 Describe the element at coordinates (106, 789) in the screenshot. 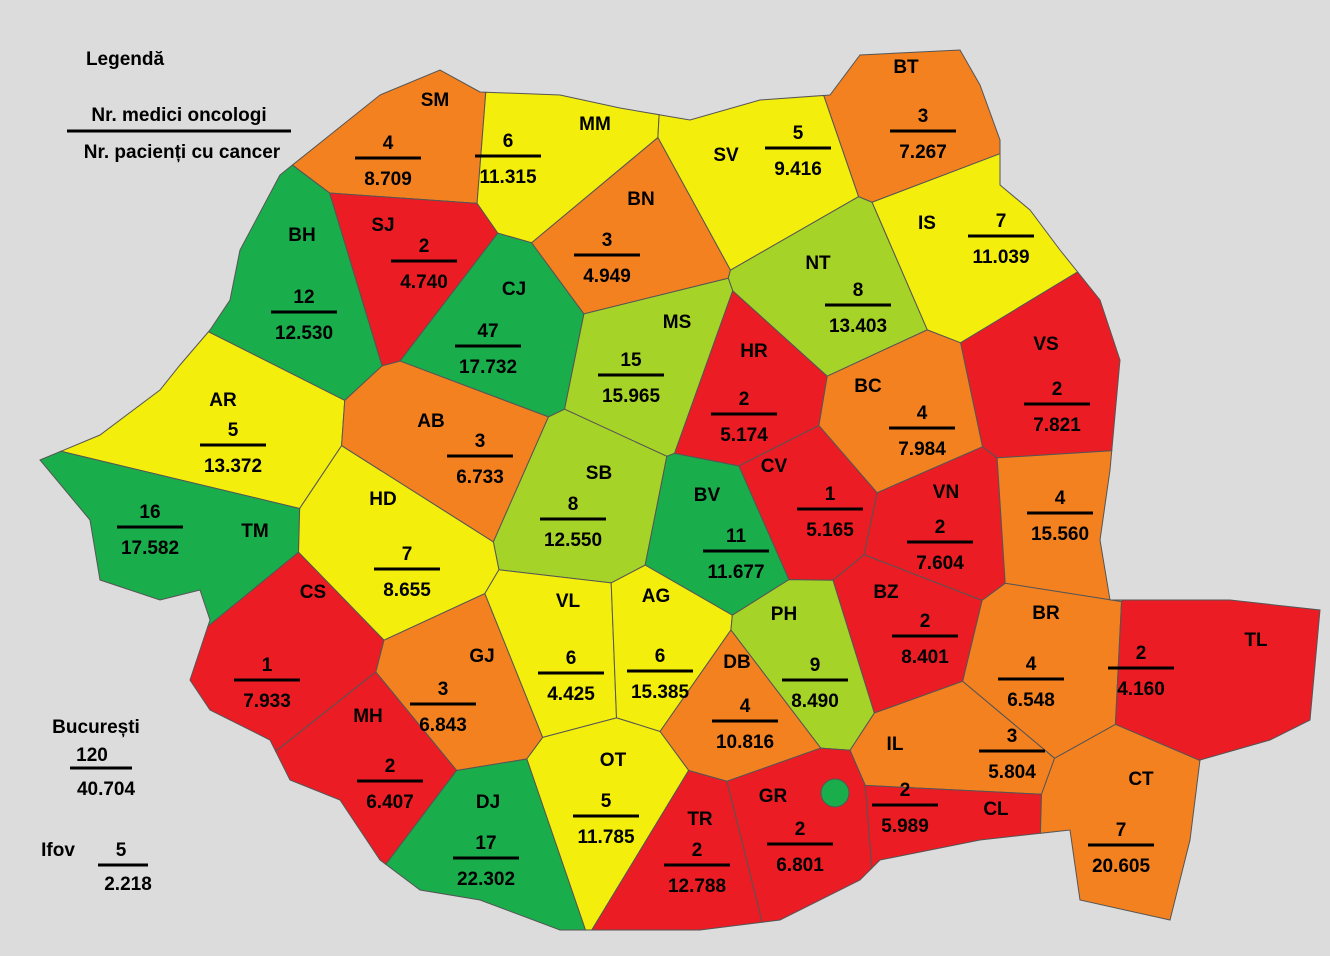

I see `extra-patients: 40.704` at that location.